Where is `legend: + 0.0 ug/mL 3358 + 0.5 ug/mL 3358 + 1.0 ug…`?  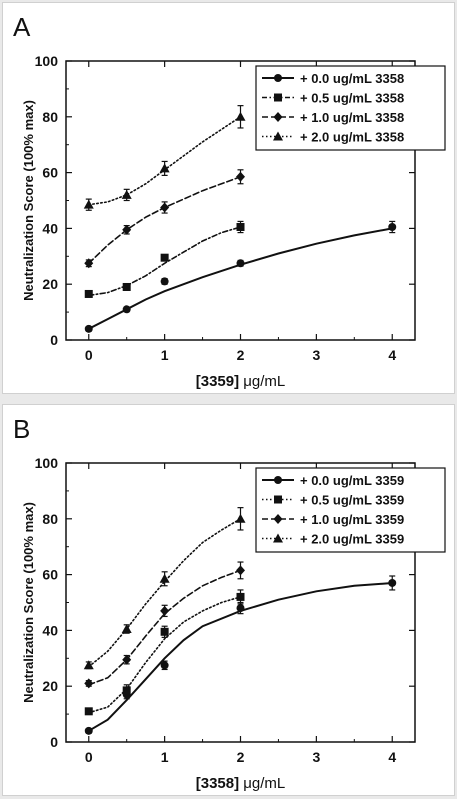
legend: + 0.0 ug/mL 3358 + 0.5 ug/mL 3358 + 1.0 ug… is located at coordinates (350, 108).